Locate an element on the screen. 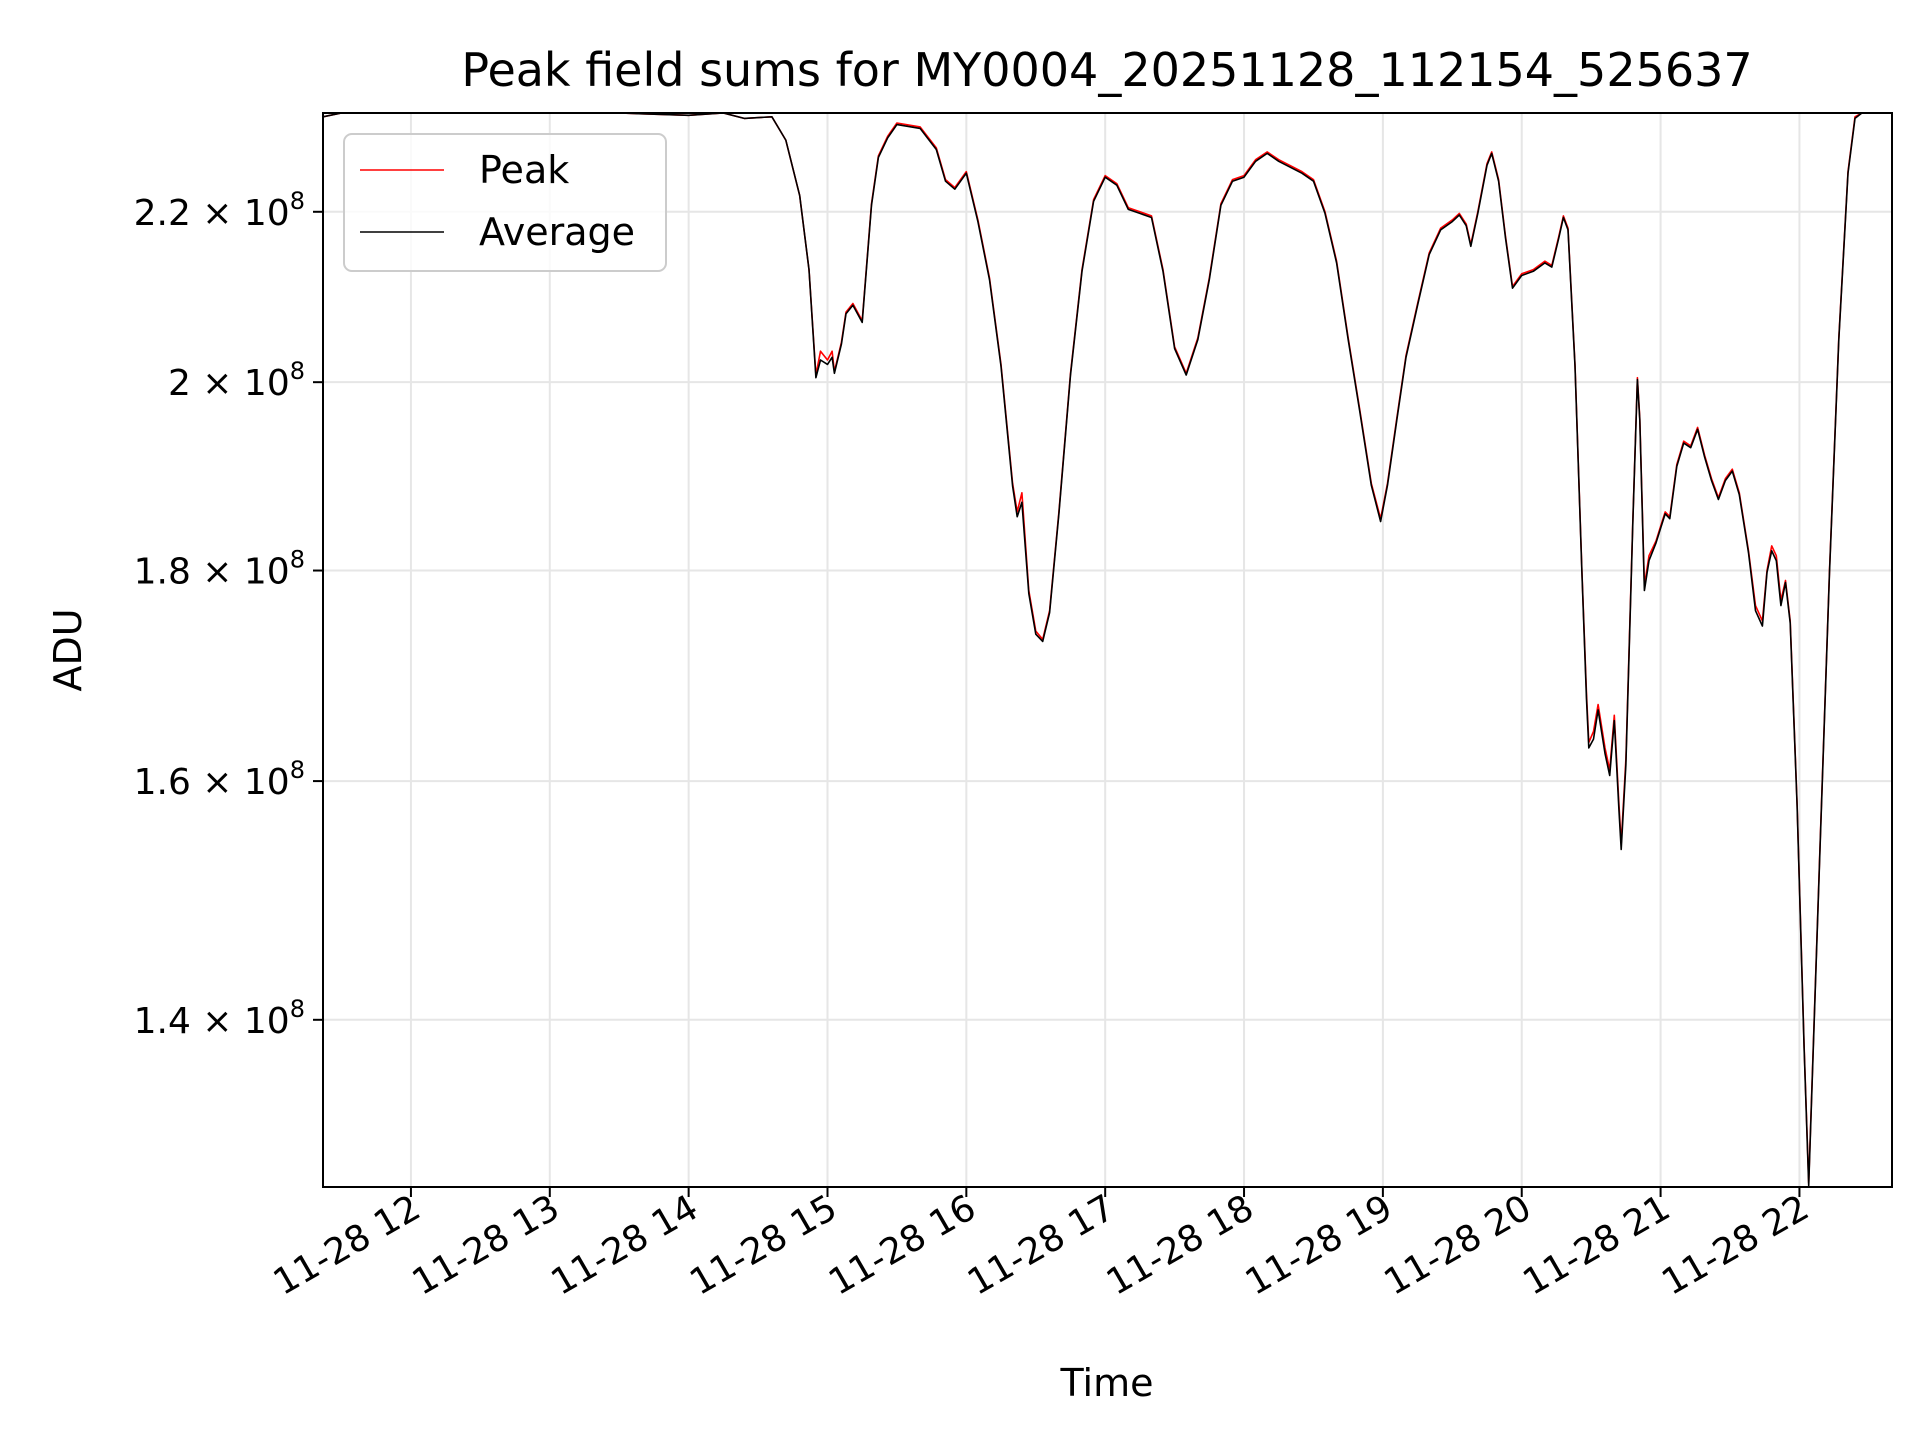  legend-box is located at coordinates (505, 202).